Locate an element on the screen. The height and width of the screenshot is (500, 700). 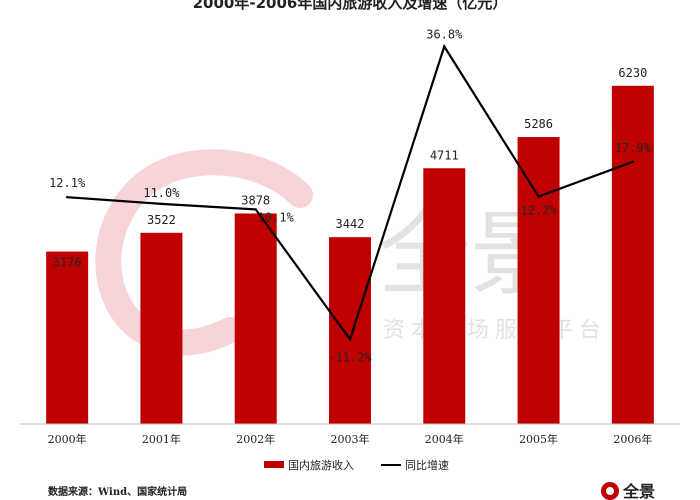
chart-title: 2000年-2006年国内旅游收入及增速（亿元） is located at coordinates (350, 6).